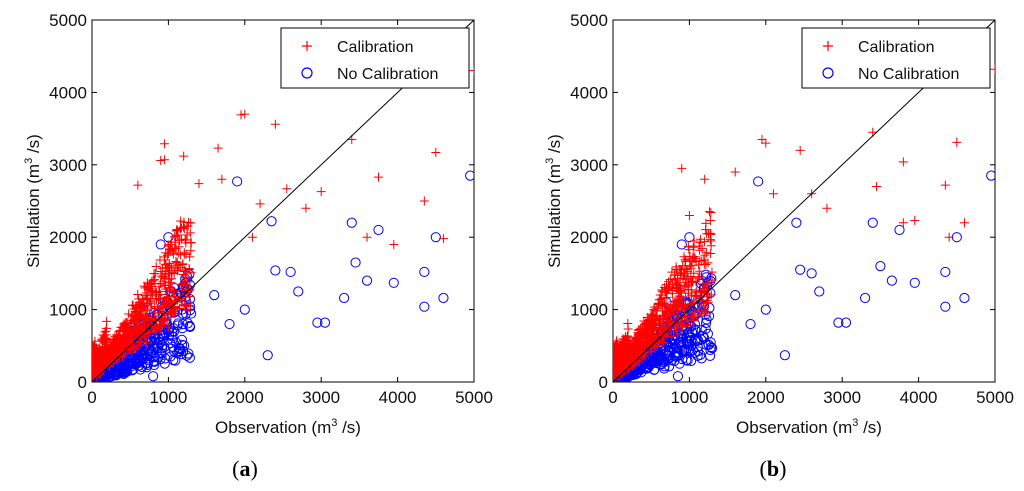 This screenshot has height=491, width=1024. Describe the element at coordinates (387, 74) in the screenshot. I see `legend-entry: No Calibration` at that location.